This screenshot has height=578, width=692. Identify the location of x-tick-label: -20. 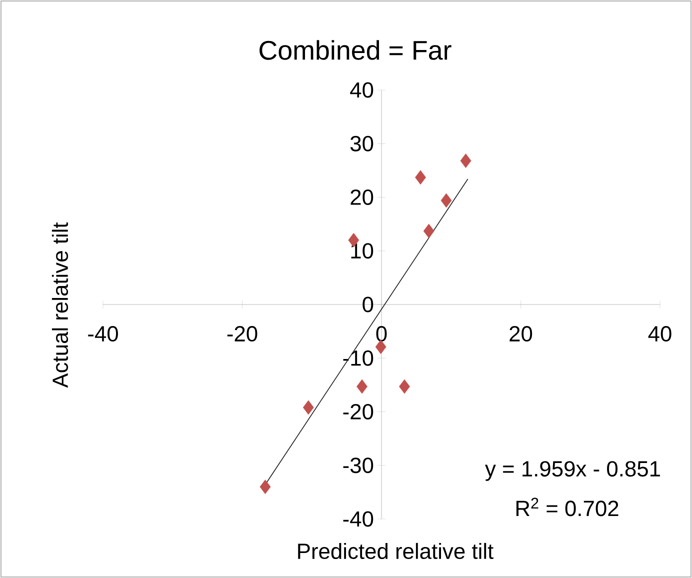
(242, 334).